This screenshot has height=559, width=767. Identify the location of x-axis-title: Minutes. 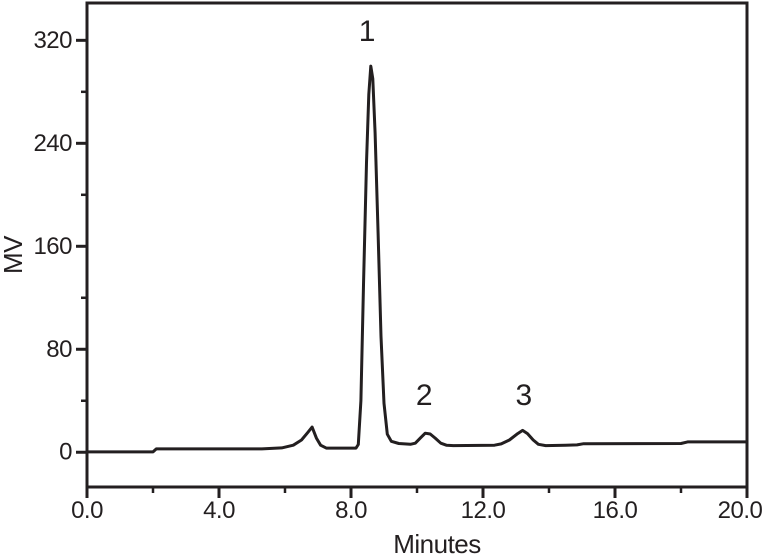
(437, 544).